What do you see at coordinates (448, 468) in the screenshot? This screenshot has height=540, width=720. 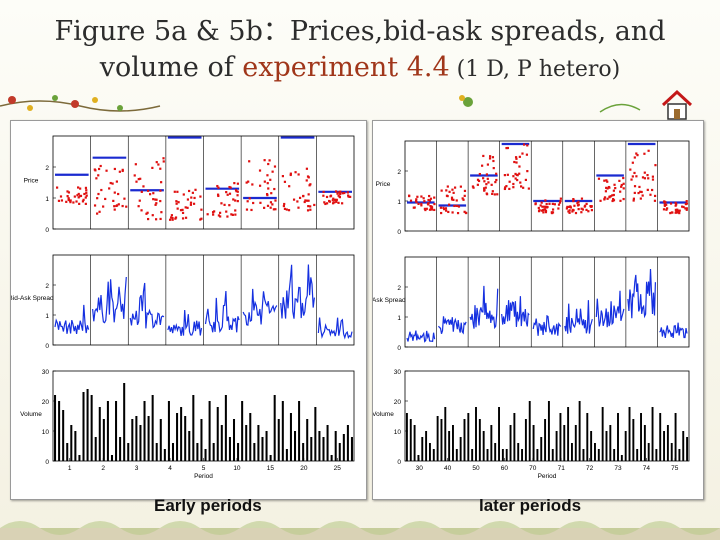 I see `x-tick-label: 40` at bounding box center [448, 468].